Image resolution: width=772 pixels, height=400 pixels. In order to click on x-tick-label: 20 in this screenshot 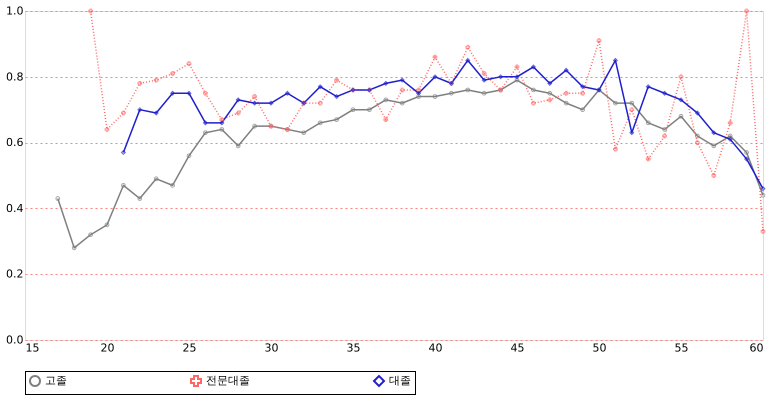, I will do `click(107, 348)`.